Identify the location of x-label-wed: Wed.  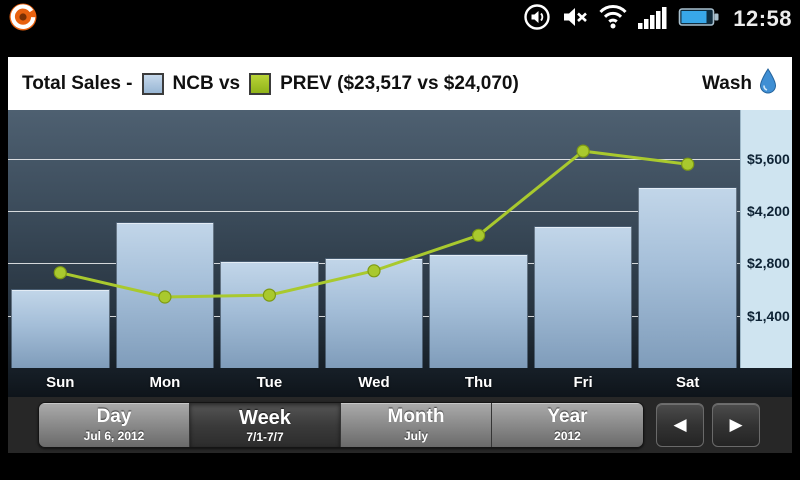
(374, 382).